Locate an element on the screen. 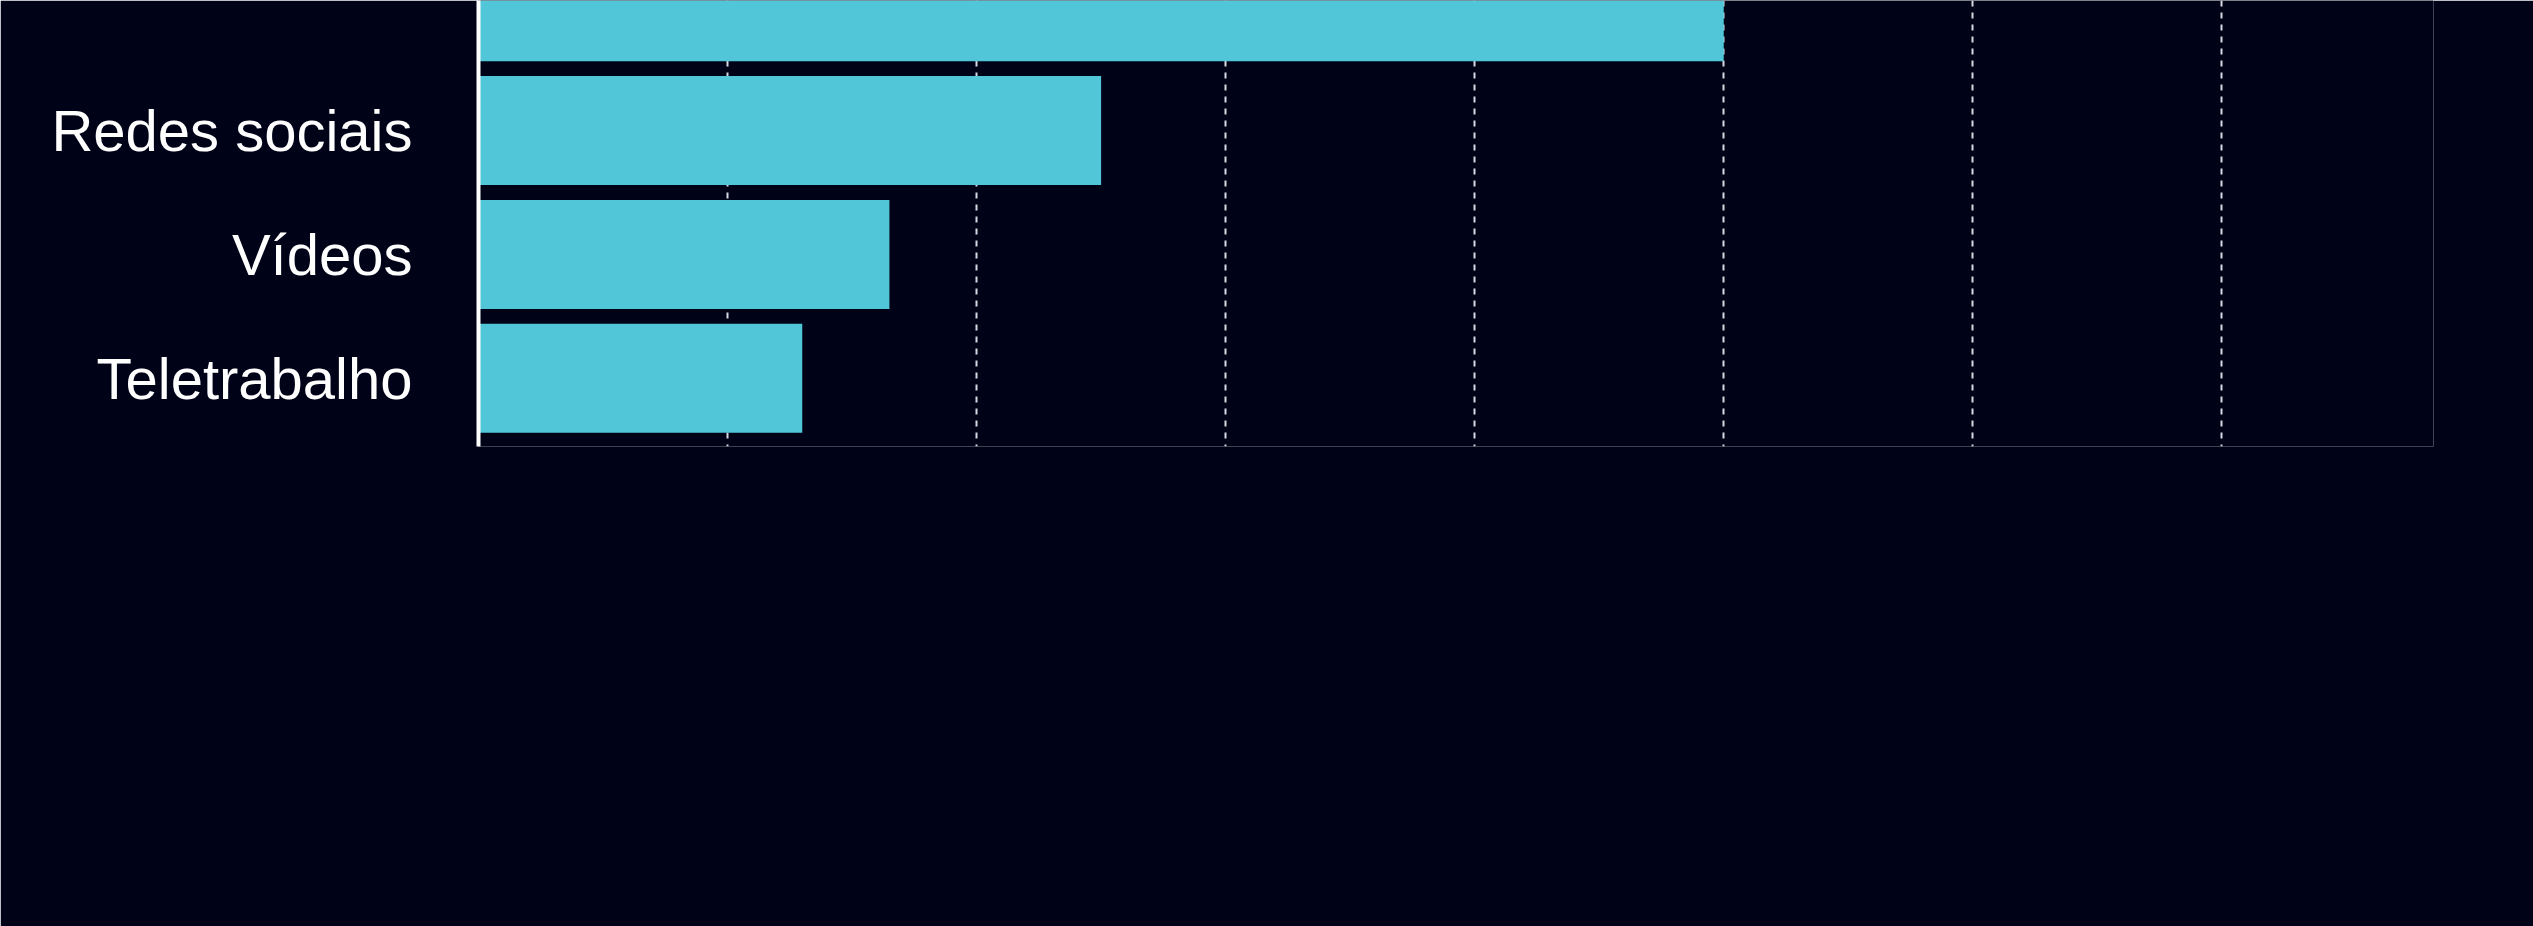 This screenshot has height=926, width=2533. y-tick-label: Vídeos is located at coordinates (322, 254).